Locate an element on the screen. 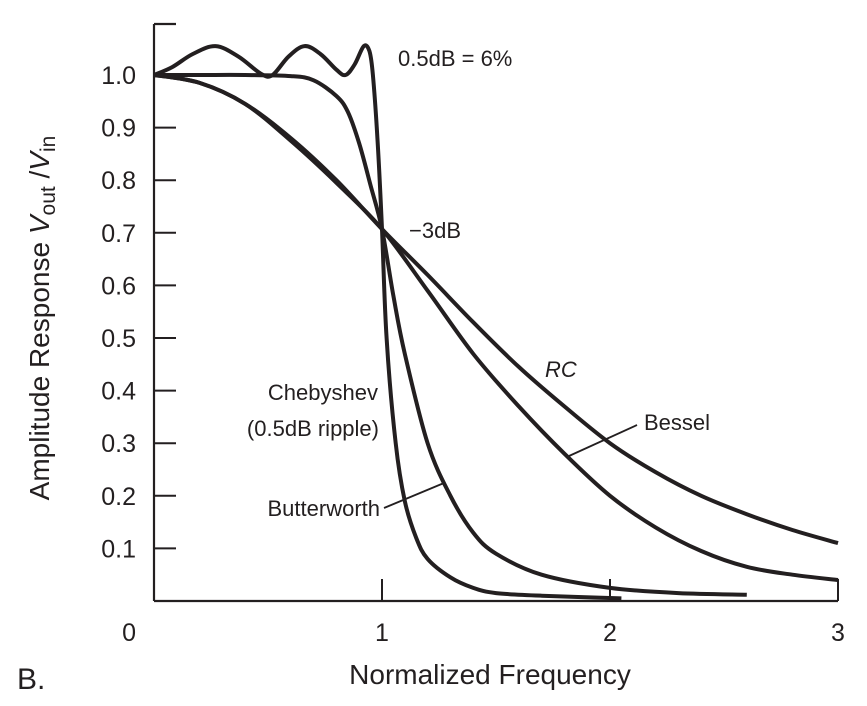 This screenshot has height=706, width=867. x-tick-label: 1 is located at coordinates (382, 633).